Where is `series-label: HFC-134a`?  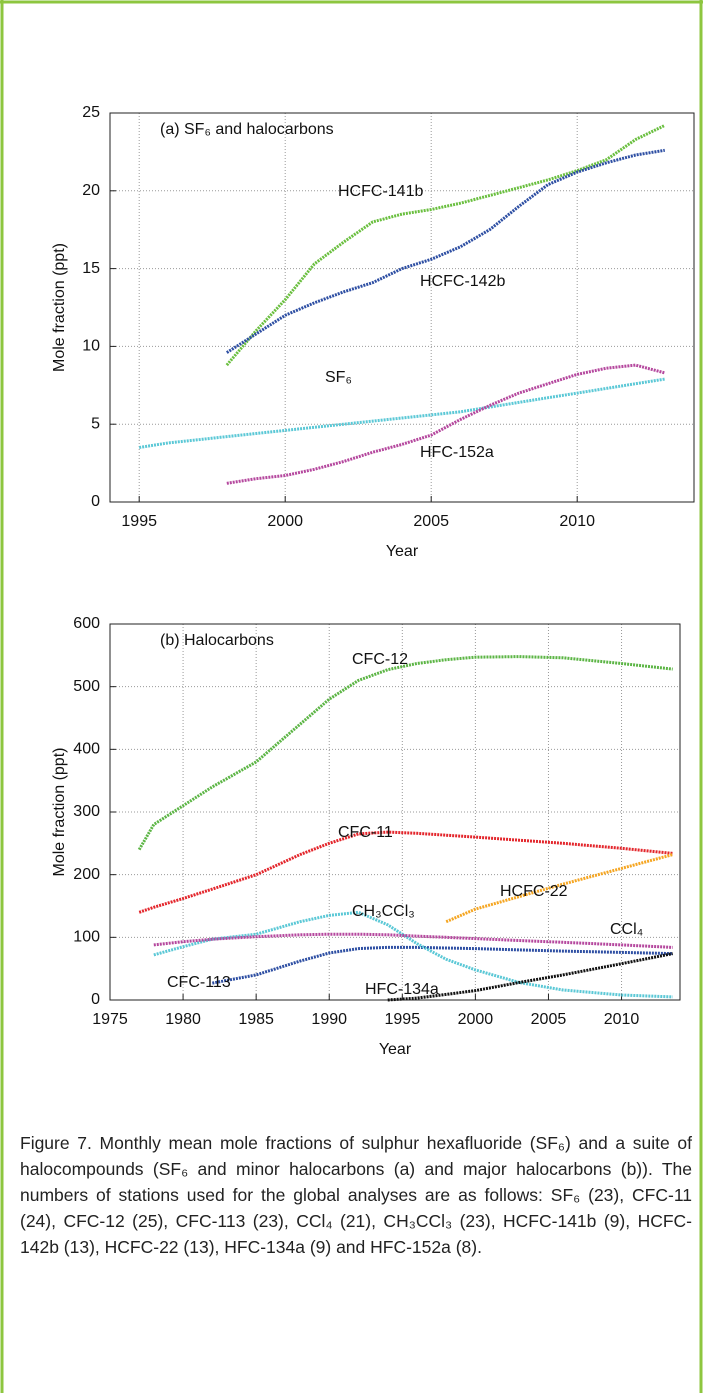
series-label: HFC-134a is located at coordinates (402, 989).